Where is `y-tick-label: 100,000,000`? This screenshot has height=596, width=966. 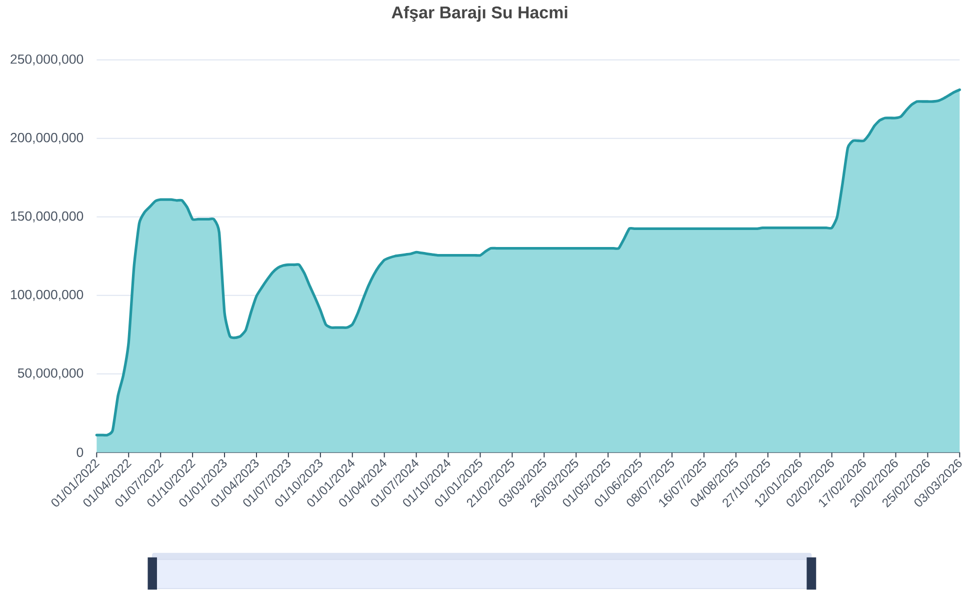 y-tick-label: 100,000,000 is located at coordinates (47, 295).